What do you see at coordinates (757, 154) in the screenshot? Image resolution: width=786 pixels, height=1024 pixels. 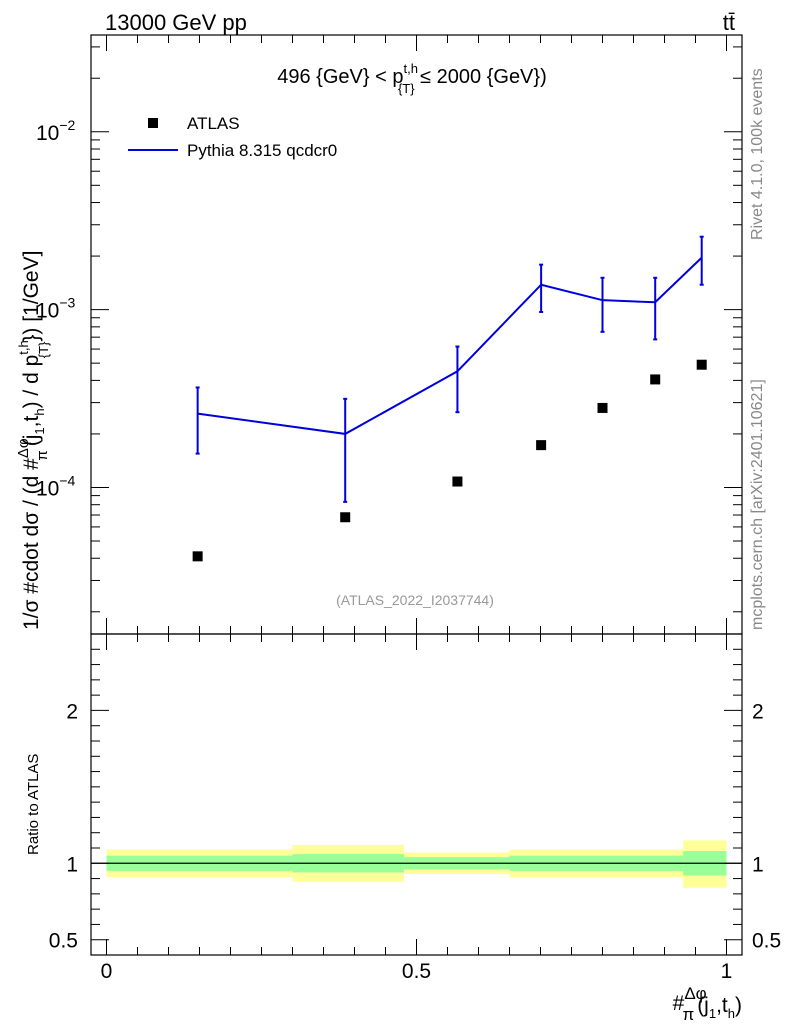 I see `side-label-top: Rivet 4.1.0, 100k events` at bounding box center [757, 154].